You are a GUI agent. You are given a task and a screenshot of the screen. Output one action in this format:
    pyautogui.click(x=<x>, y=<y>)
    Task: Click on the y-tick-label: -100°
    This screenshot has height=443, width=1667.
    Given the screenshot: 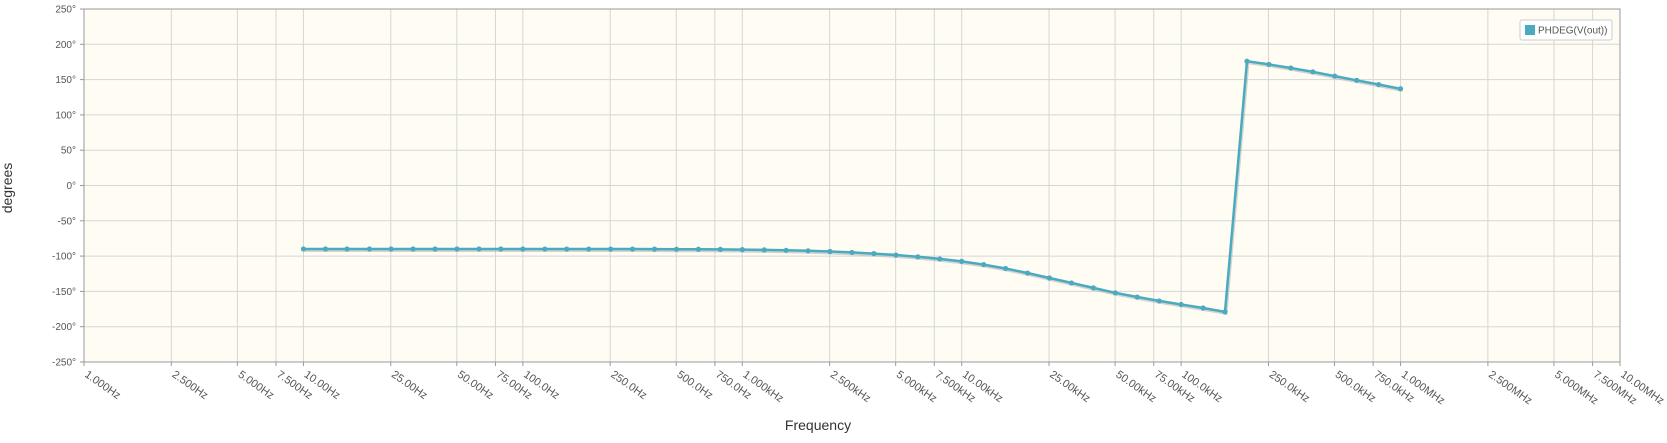 What is the action you would take?
    pyautogui.click(x=64, y=257)
    